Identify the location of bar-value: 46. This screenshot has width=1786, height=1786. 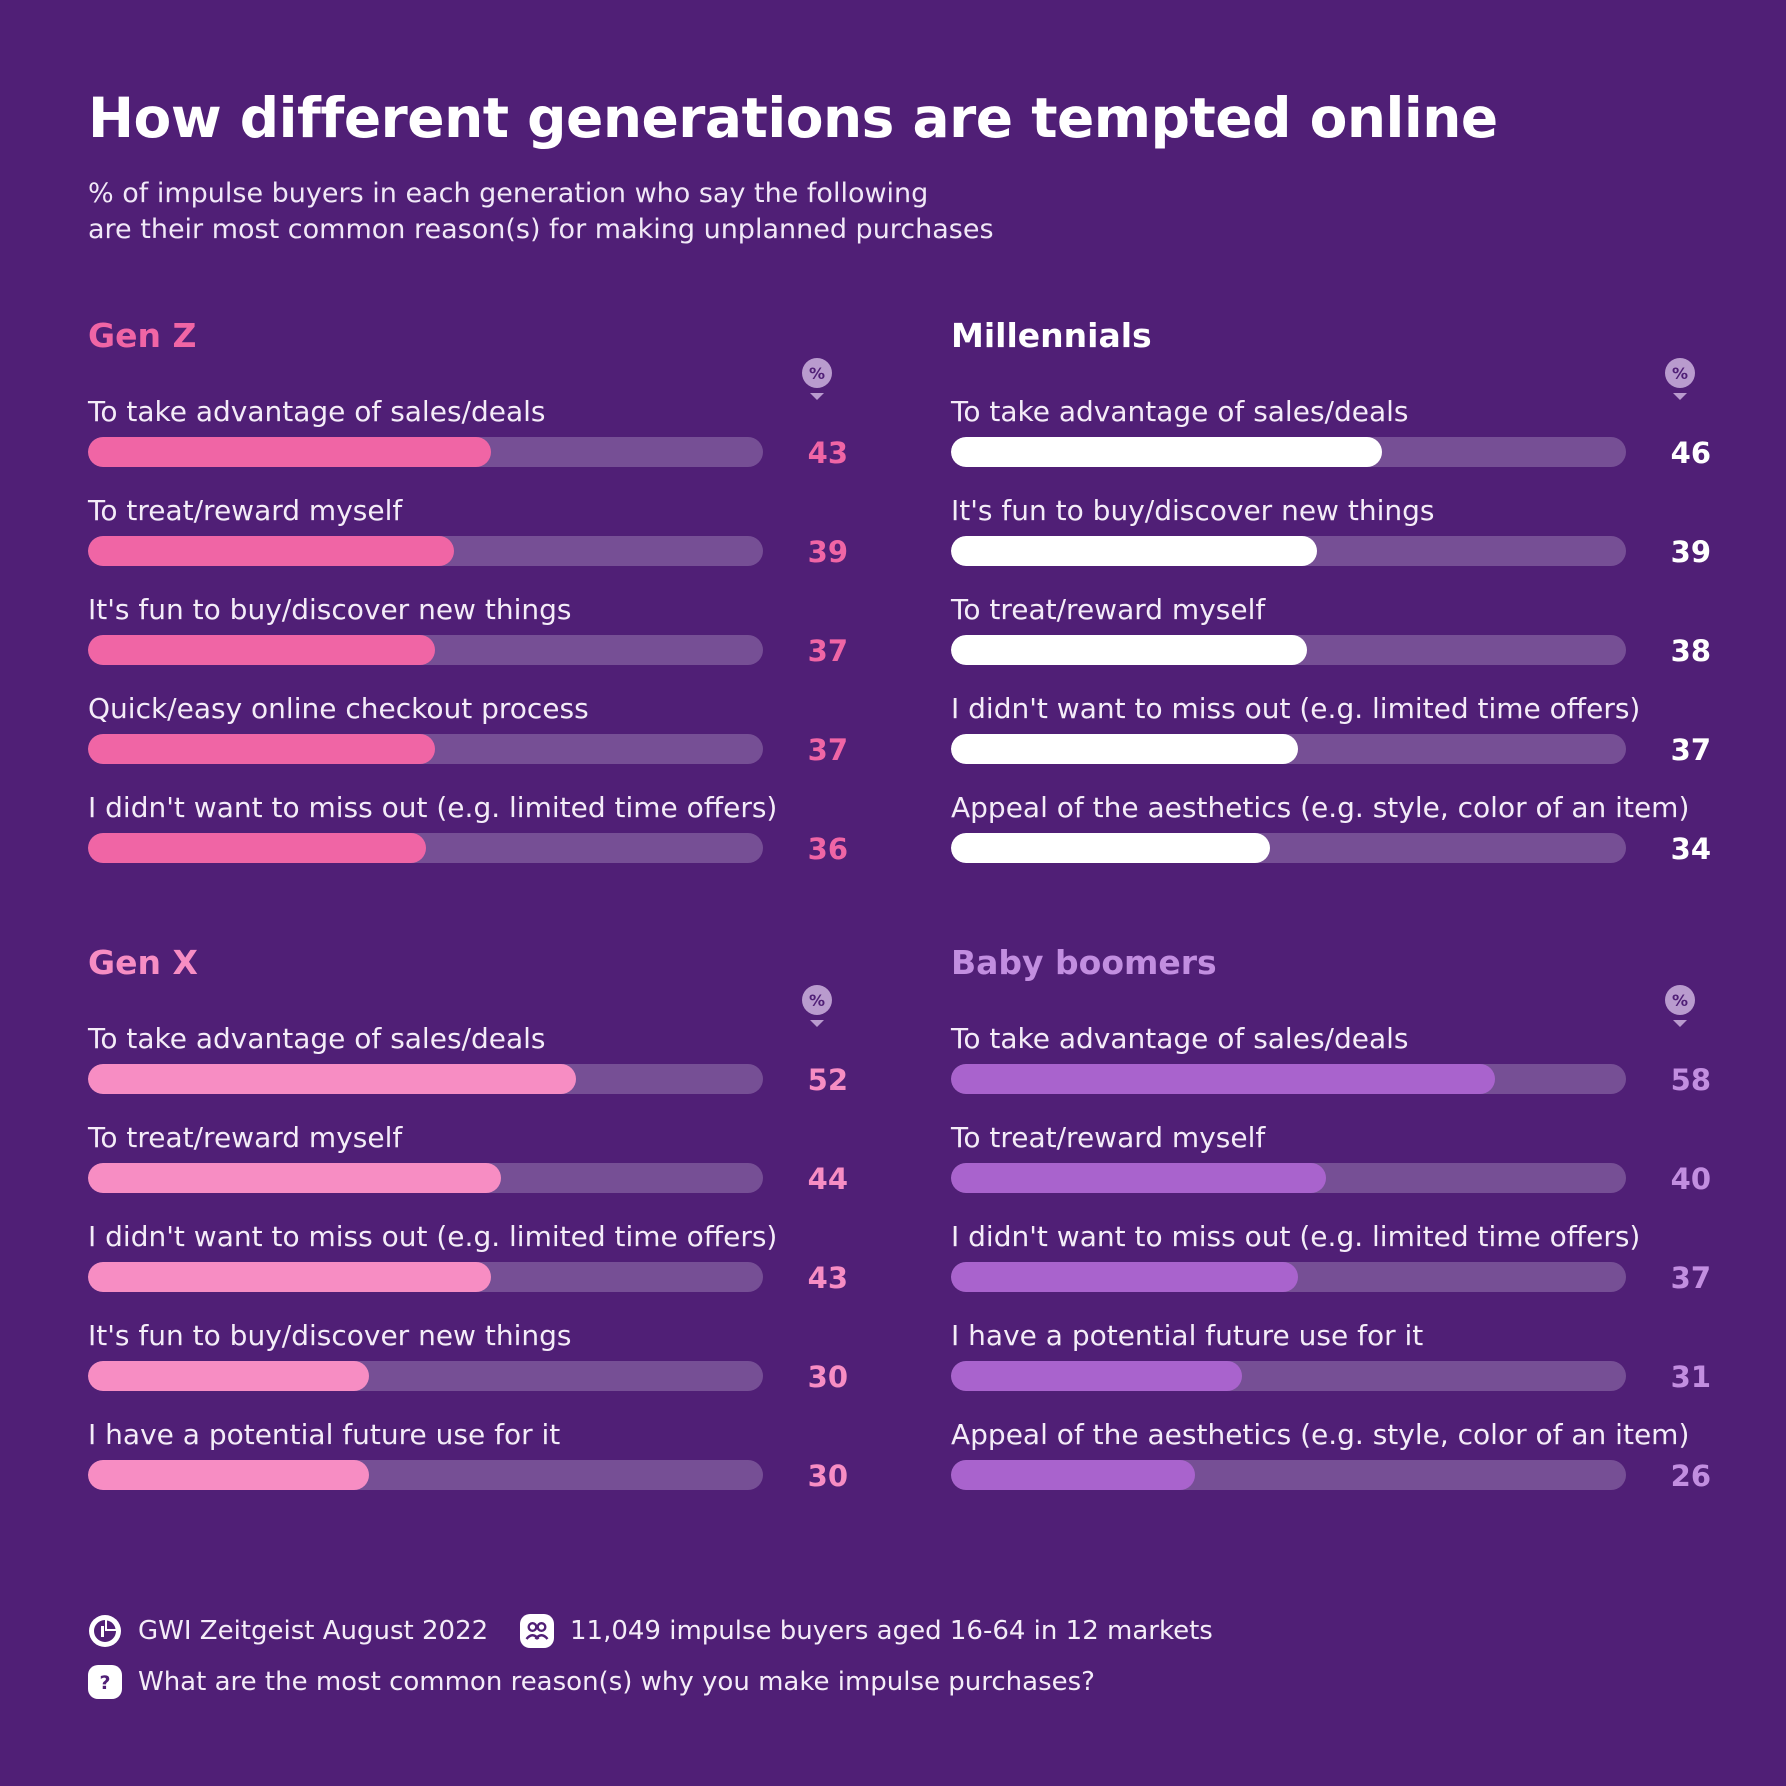
(1690, 453).